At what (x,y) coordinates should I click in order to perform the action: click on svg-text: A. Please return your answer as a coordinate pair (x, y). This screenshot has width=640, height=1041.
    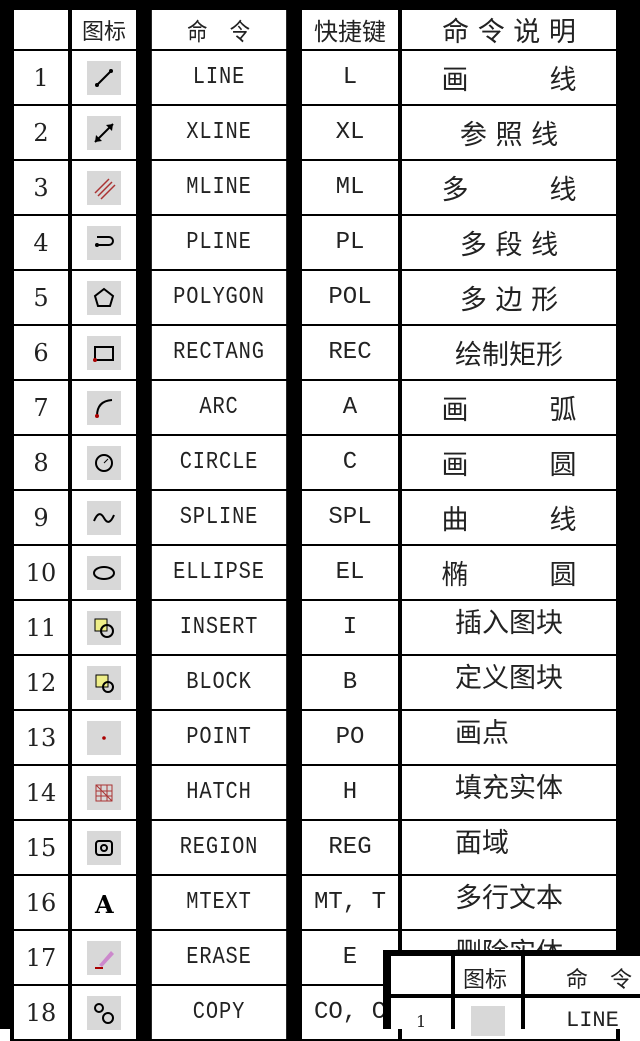
    Looking at the image, I should click on (104, 904).